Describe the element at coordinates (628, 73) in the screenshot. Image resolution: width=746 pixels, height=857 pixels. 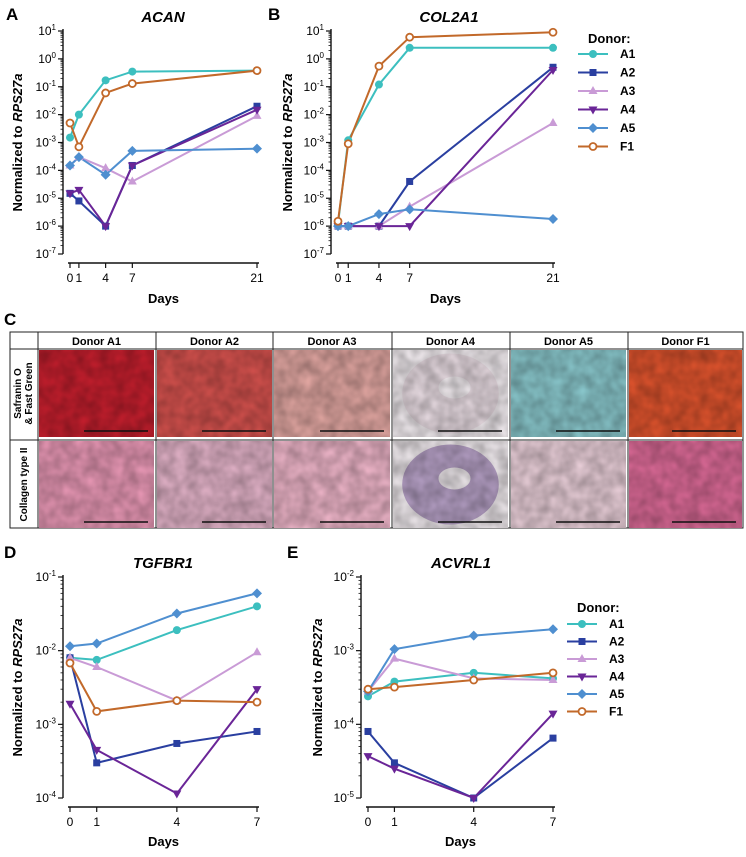
I see `legend-label: A2` at that location.